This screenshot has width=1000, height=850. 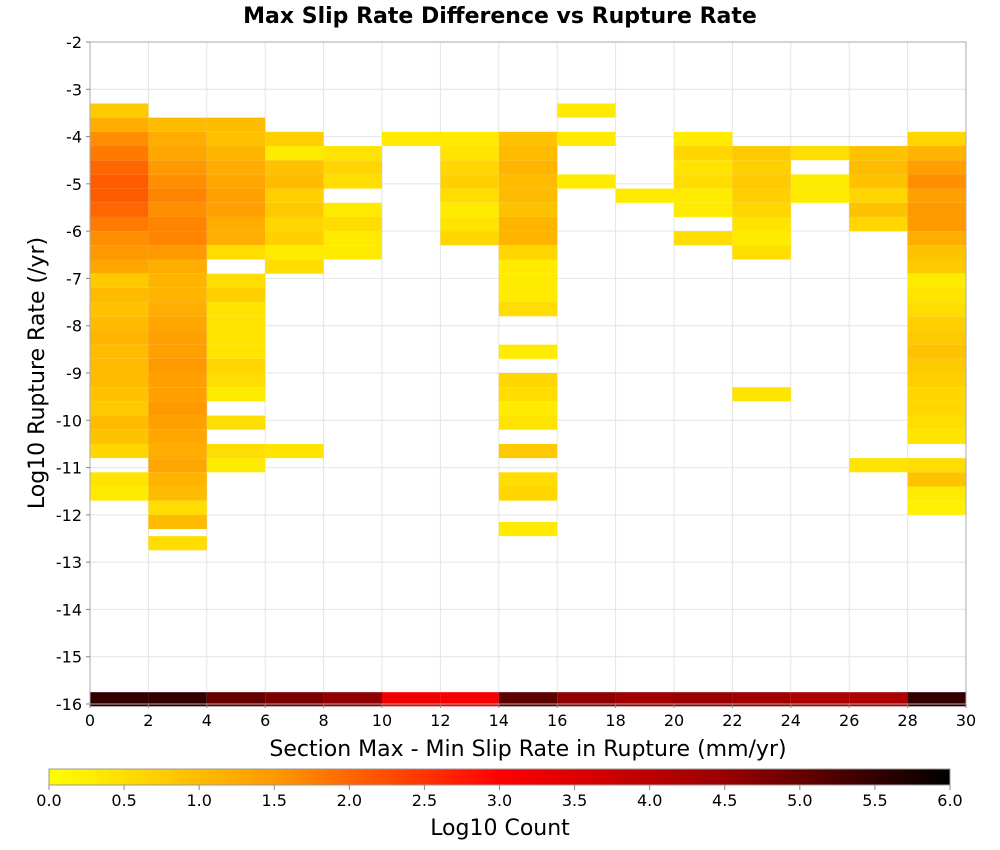 I want to click on colorbar-tick-label: 0.0, so click(x=48, y=800).